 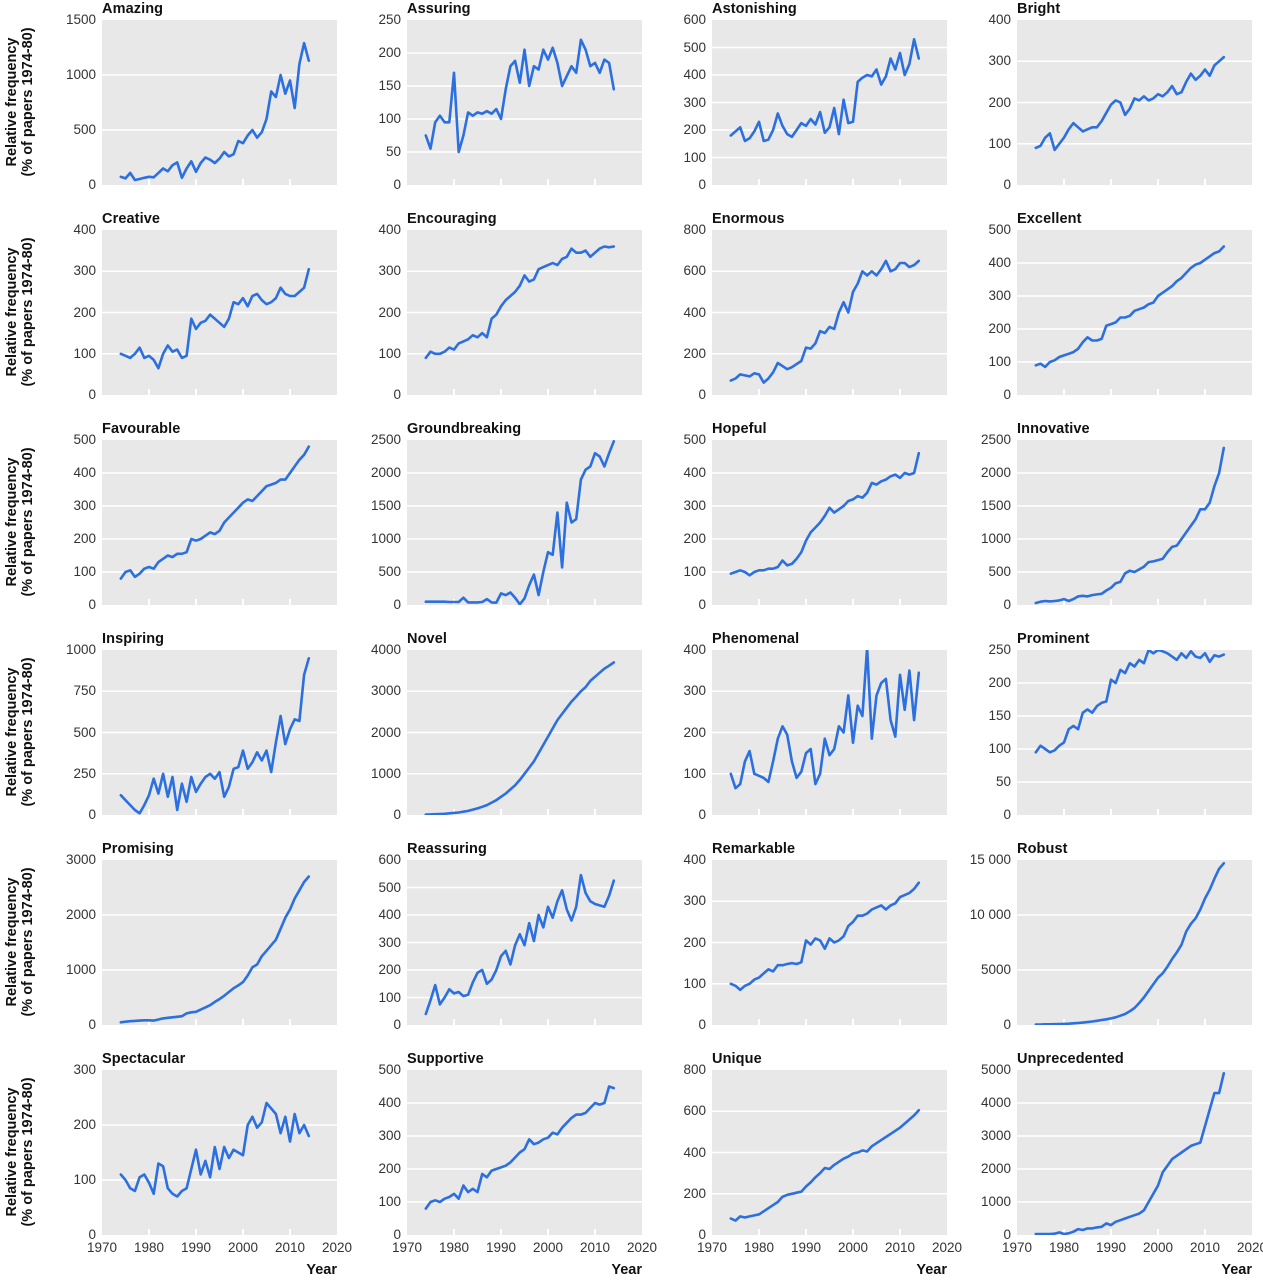 What do you see at coordinates (445, 1059) in the screenshot?
I see `subplot-title: Supportive` at bounding box center [445, 1059].